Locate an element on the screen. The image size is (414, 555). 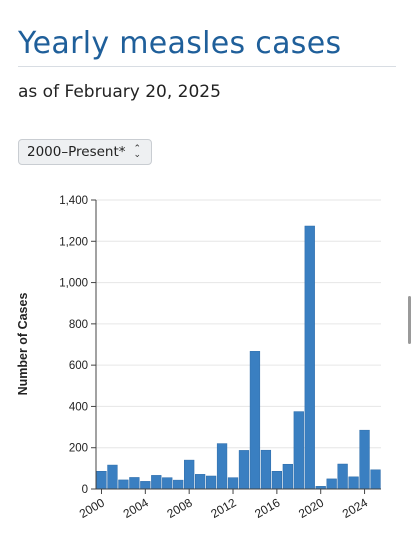
bar-2024 is located at coordinates (364, 459).